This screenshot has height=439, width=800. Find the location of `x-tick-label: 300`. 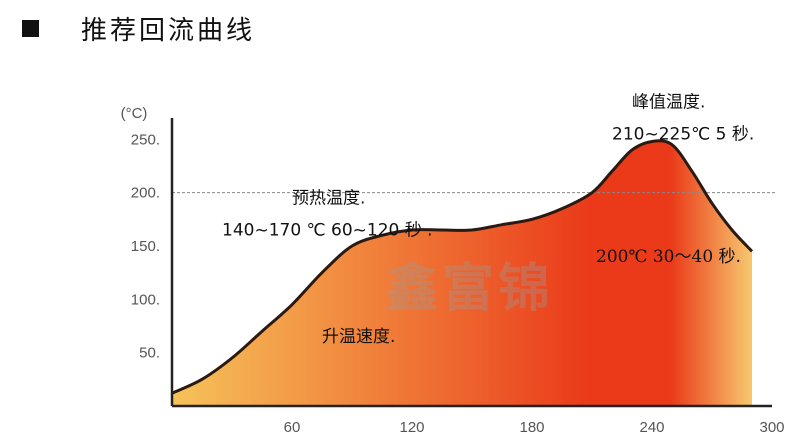

x-tick-label: 300 is located at coordinates (771, 427).